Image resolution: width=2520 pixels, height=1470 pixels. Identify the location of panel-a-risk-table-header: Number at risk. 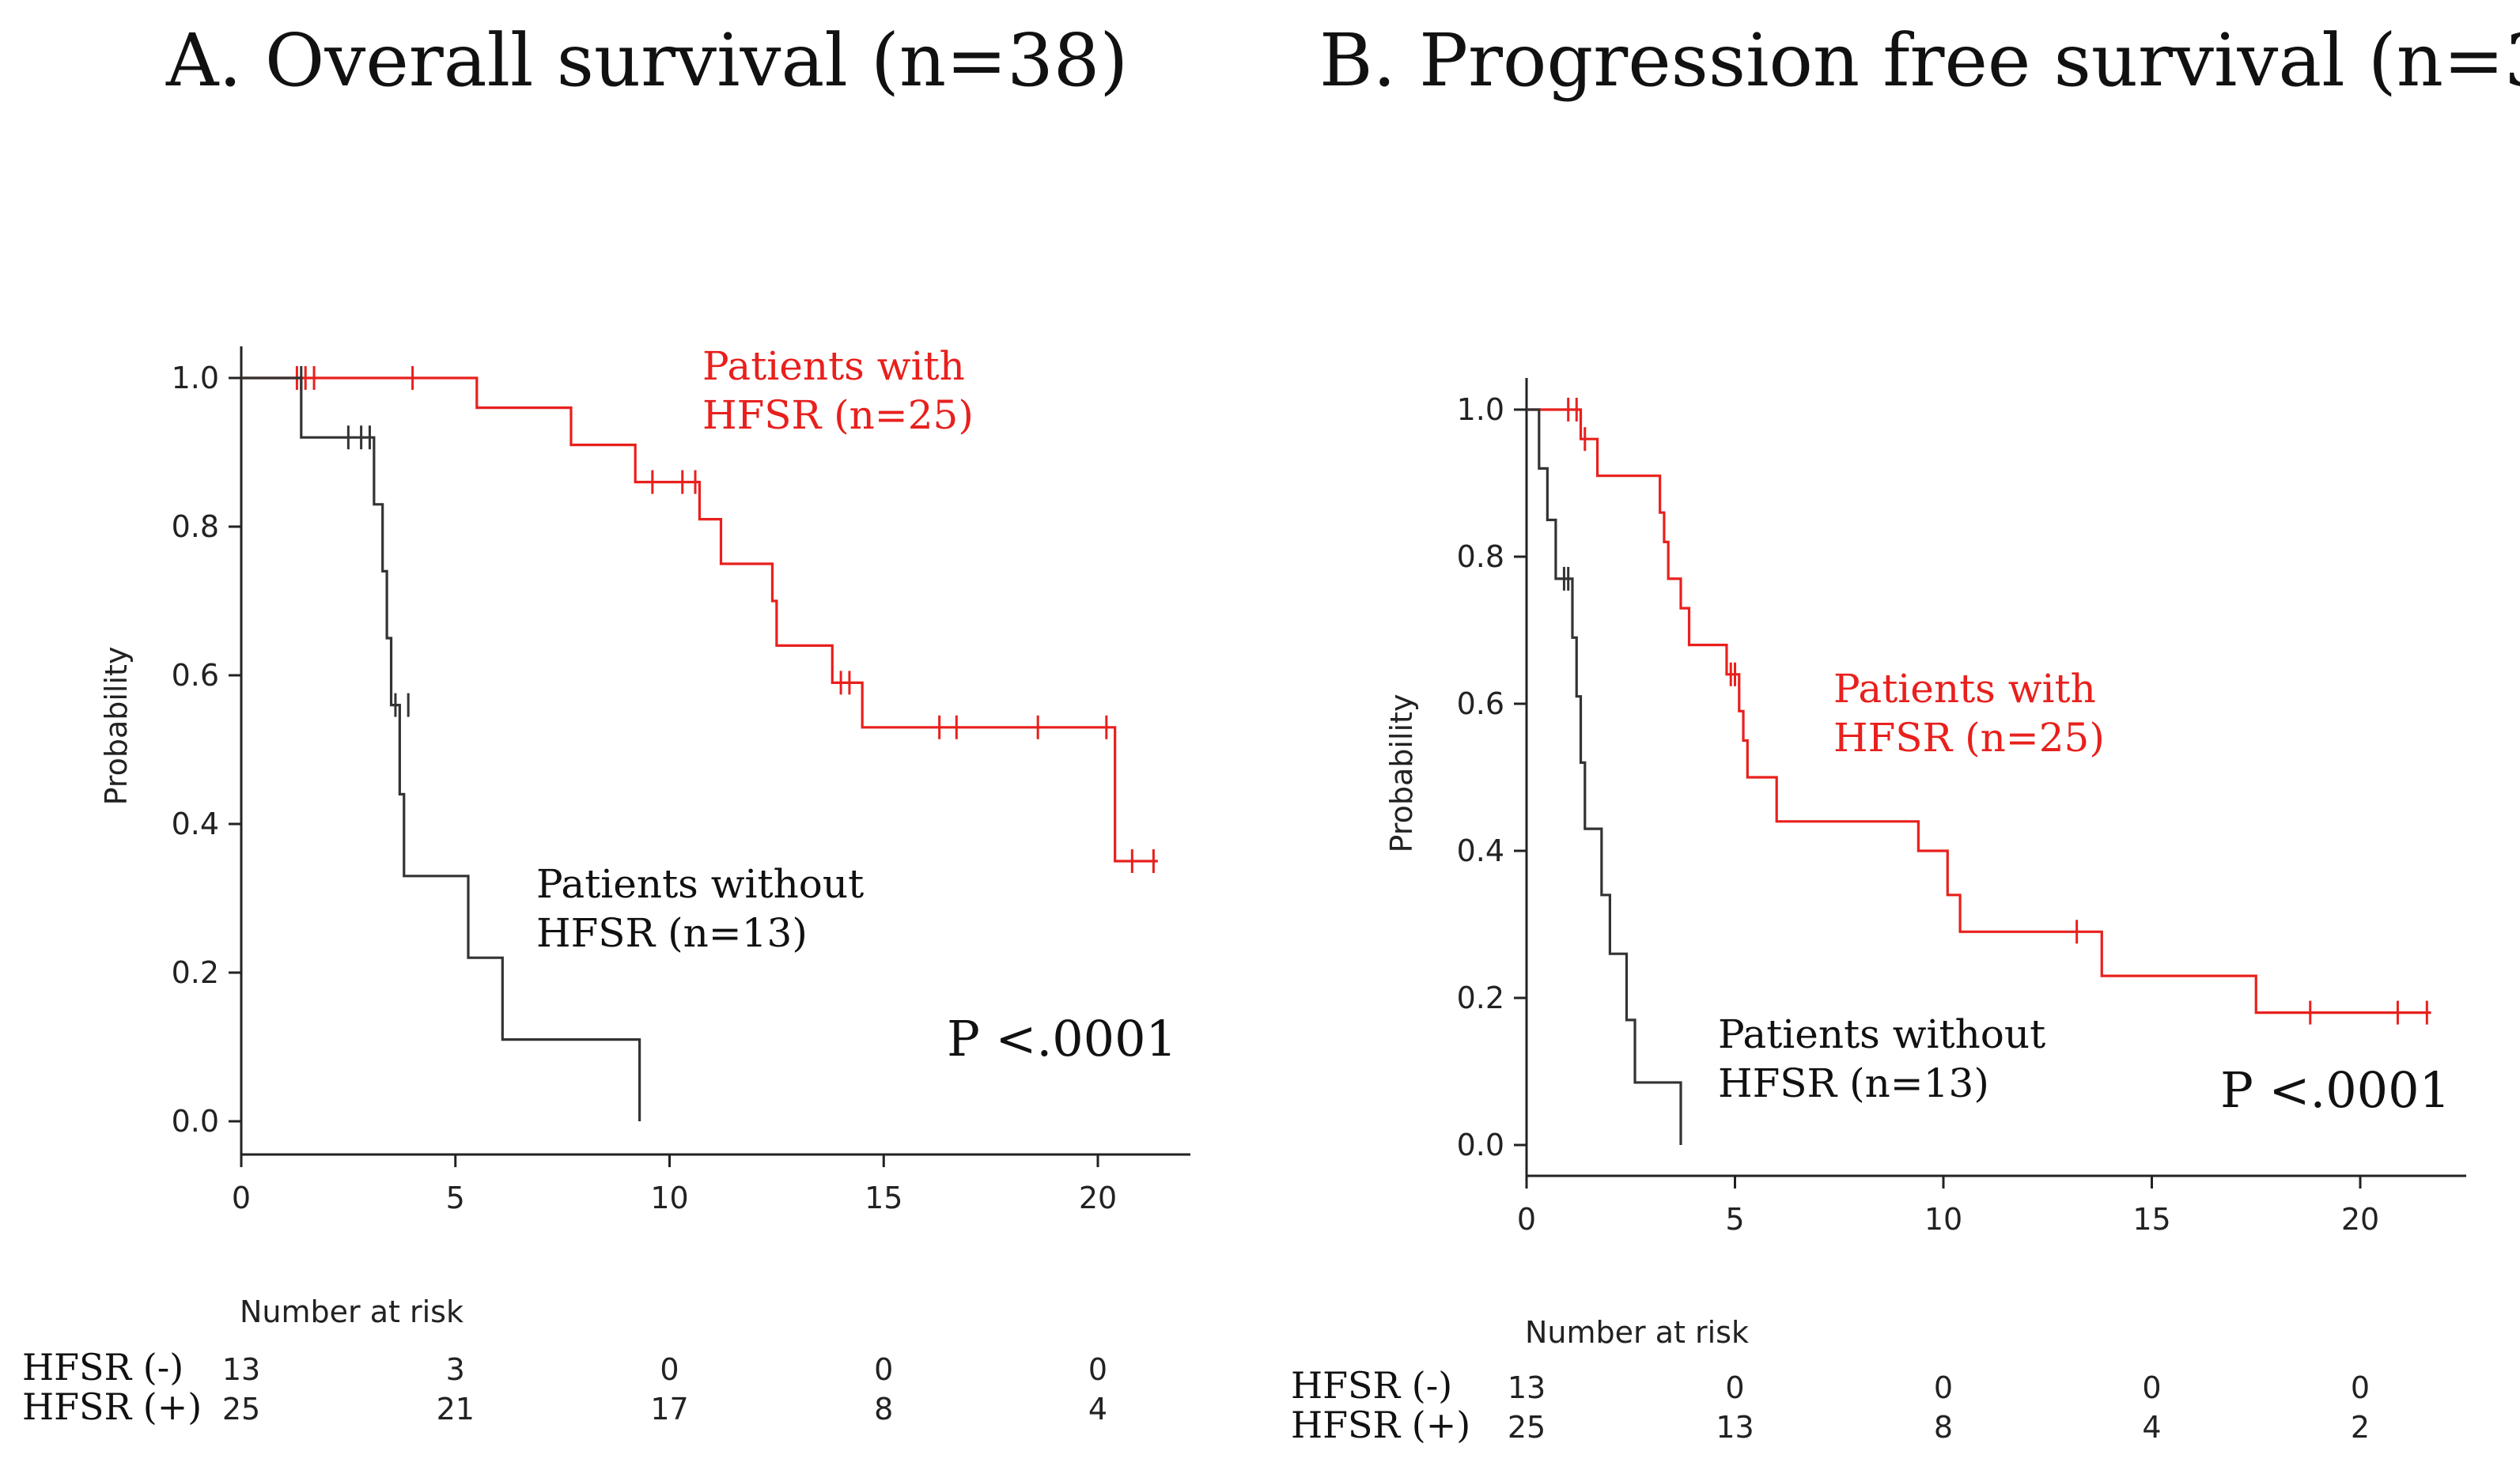
(352, 1311).